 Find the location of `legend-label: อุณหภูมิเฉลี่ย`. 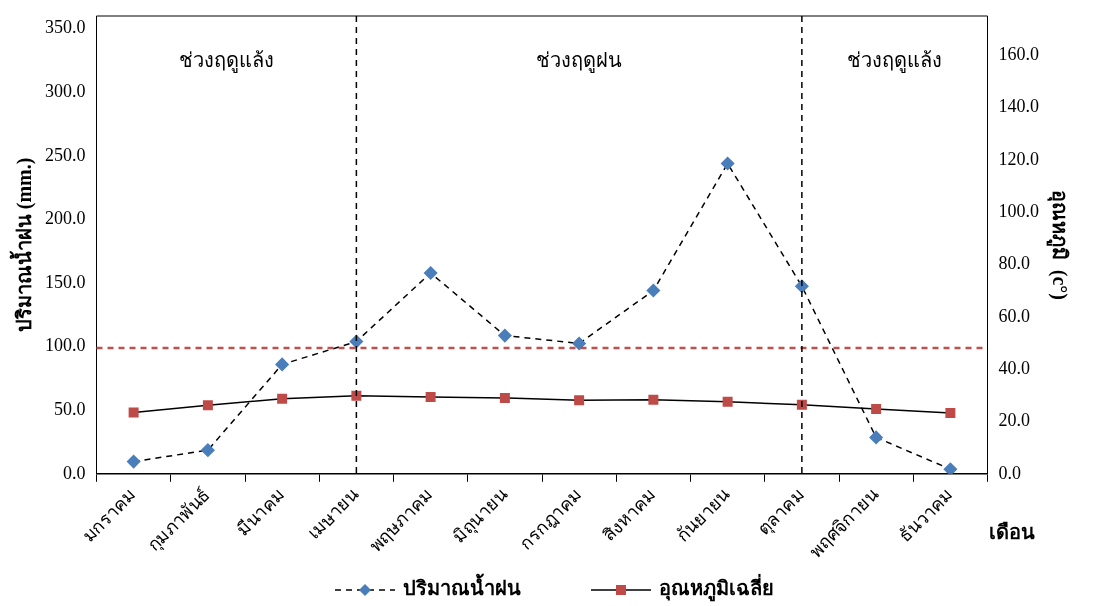

legend-label: อุณหภูมิเฉลี่ย is located at coordinates (716, 588).